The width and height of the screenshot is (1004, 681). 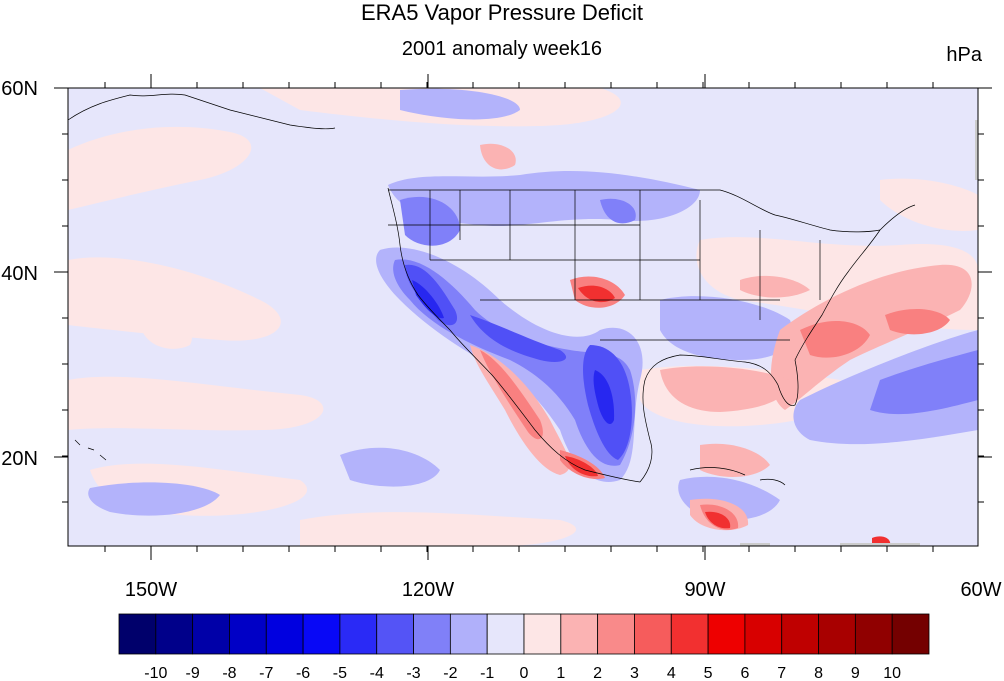 I want to click on lat-axis-labels: 60N 40N 20N, so click(x=19, y=274).